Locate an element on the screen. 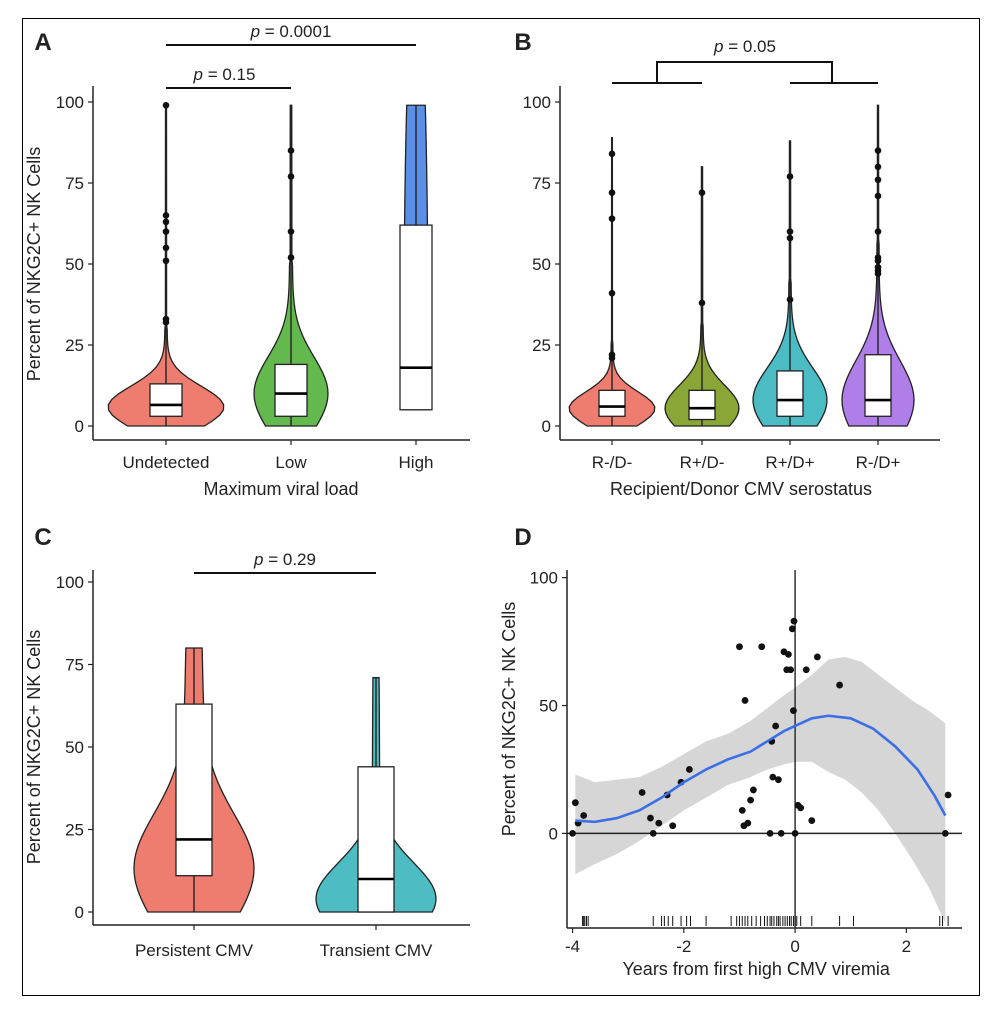 This screenshot has height=1016, width=1000. x-tick-label: Transient CMV is located at coordinates (376, 950).